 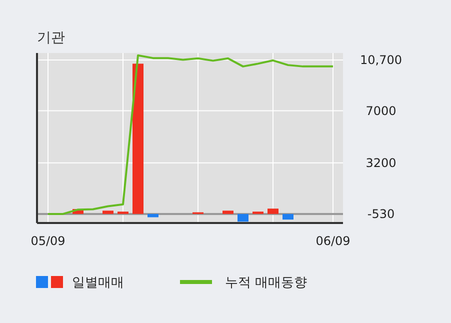 What do you see at coordinates (381, 214) in the screenshot?
I see `y-tick-label: -530` at bounding box center [381, 214].